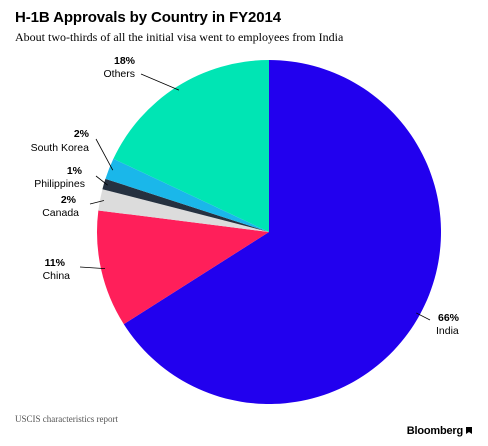 The image size is (488, 446). I want to click on slice-name-label: India, so click(447, 331).